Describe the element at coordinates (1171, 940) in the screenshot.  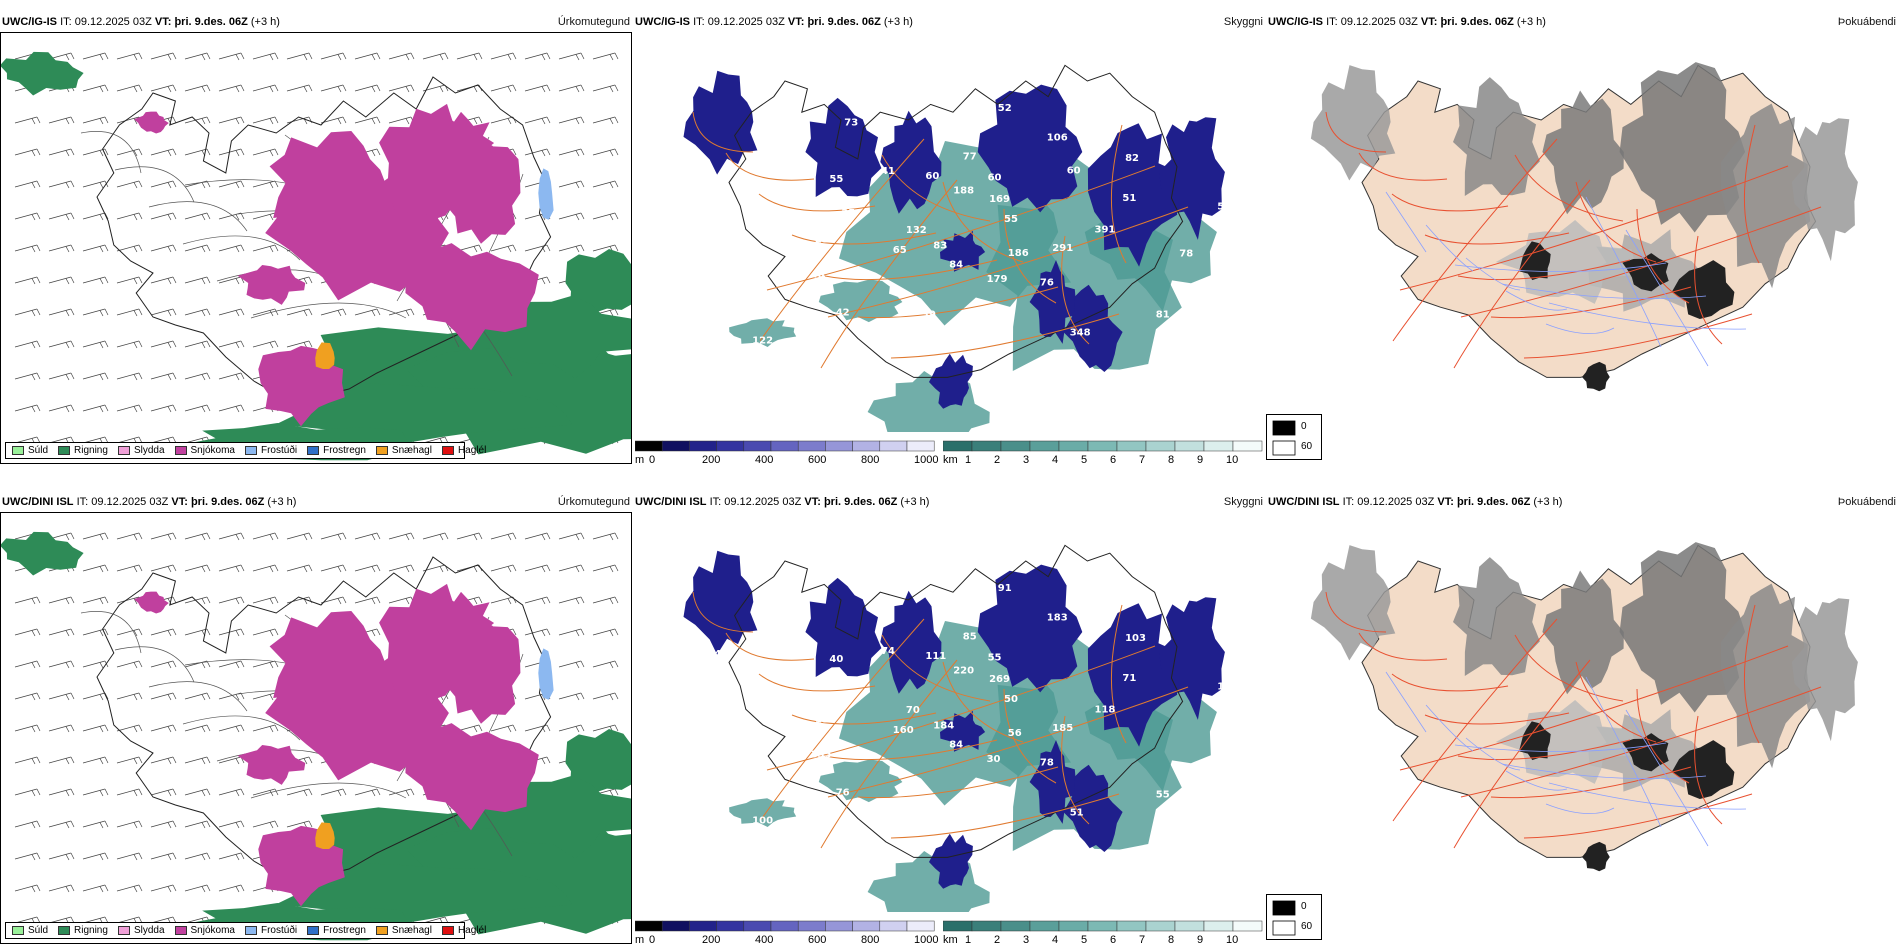
I see `visibility-tick: 8` at that location.